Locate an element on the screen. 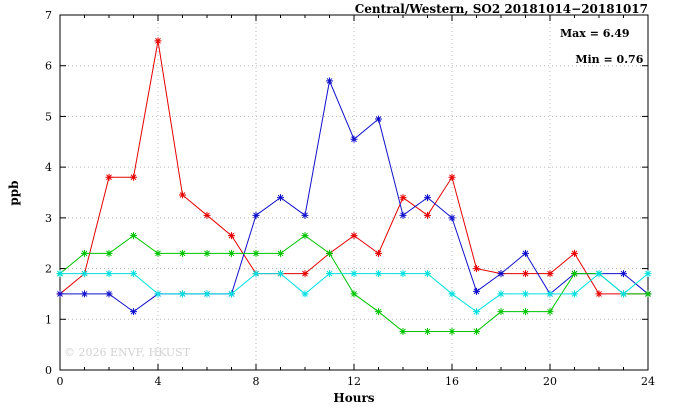  svg-text: 3 is located at coordinates (48, 218).